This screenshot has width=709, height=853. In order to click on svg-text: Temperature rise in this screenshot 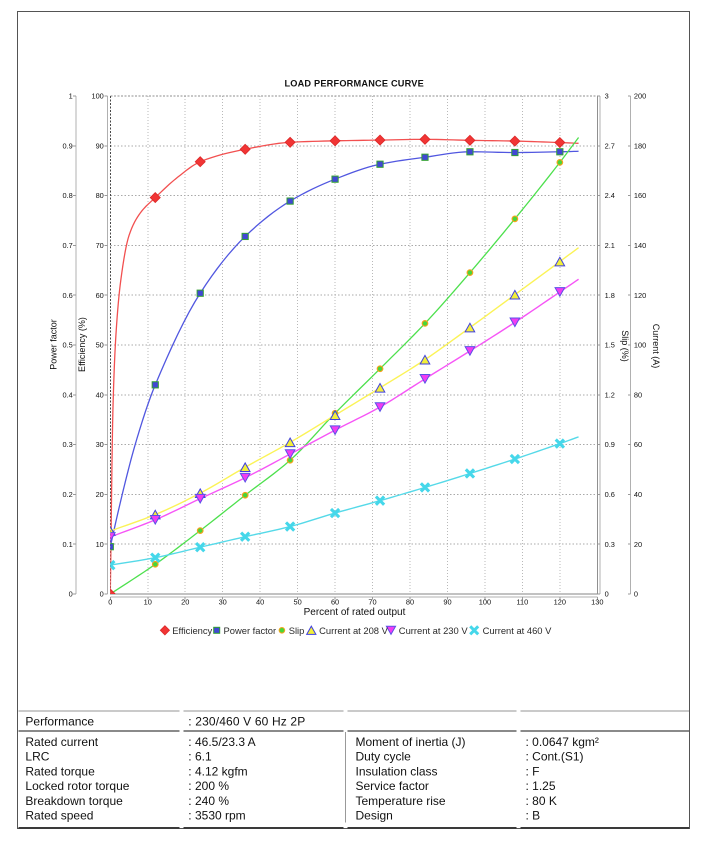, I will do `click(401, 801)`.